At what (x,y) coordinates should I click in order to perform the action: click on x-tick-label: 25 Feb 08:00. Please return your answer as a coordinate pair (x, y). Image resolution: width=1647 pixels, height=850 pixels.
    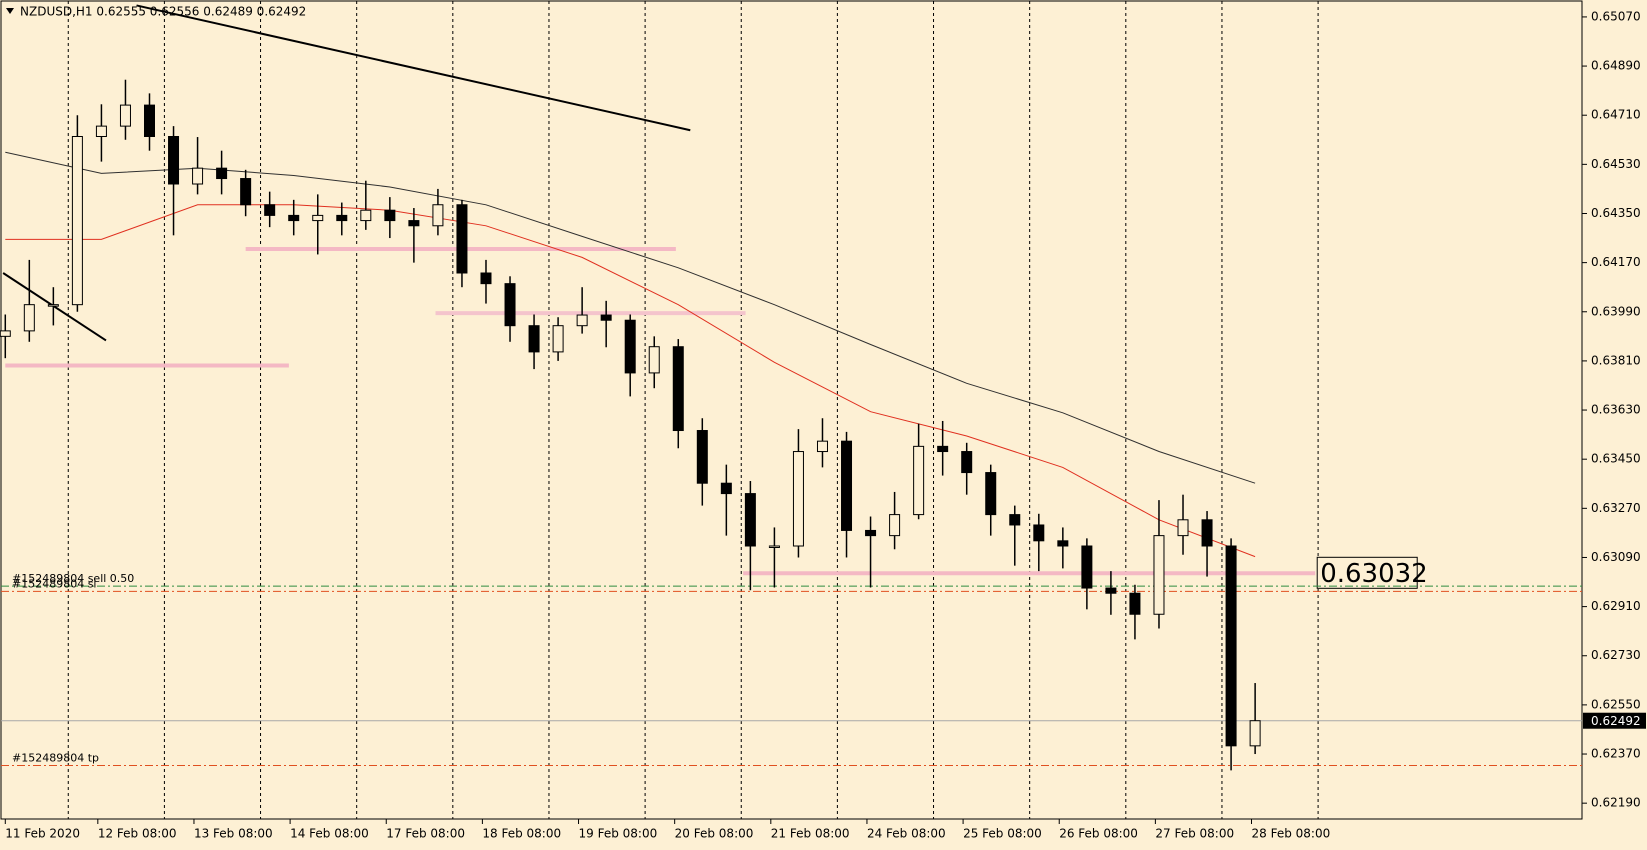
    Looking at the image, I should click on (1002, 834).